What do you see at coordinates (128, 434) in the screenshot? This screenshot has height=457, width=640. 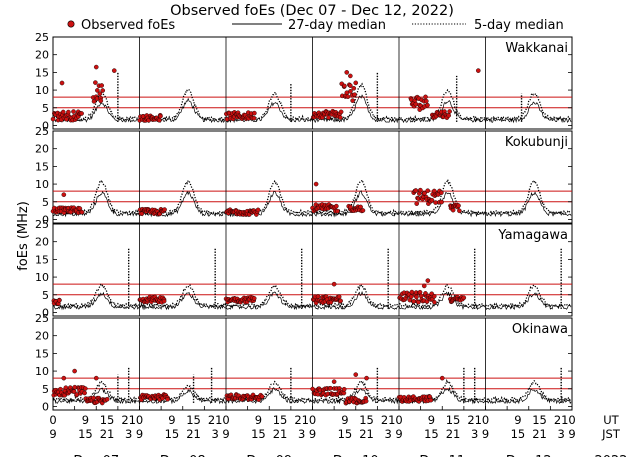 I see `jst-tick-label: 3` at bounding box center [128, 434].